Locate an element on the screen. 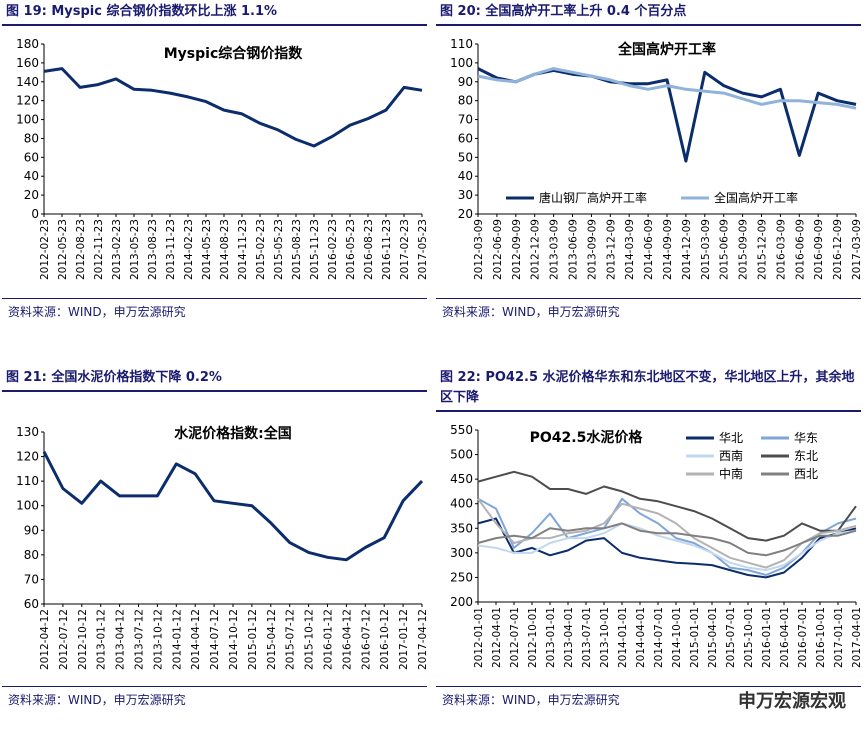 This screenshot has width=866, height=733. x-tick-label: 2014-09-09 is located at coordinates (668, 249).